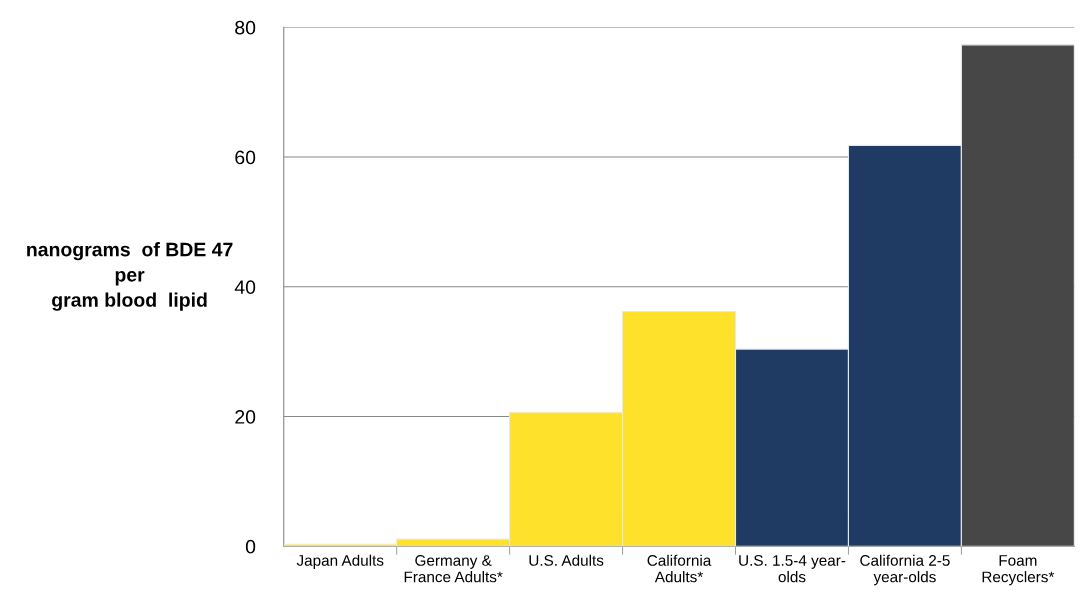 Image resolution: width=1083 pixels, height=607 pixels. Describe the element at coordinates (250, 546) in the screenshot. I see `y-tick-label: 0` at that location.